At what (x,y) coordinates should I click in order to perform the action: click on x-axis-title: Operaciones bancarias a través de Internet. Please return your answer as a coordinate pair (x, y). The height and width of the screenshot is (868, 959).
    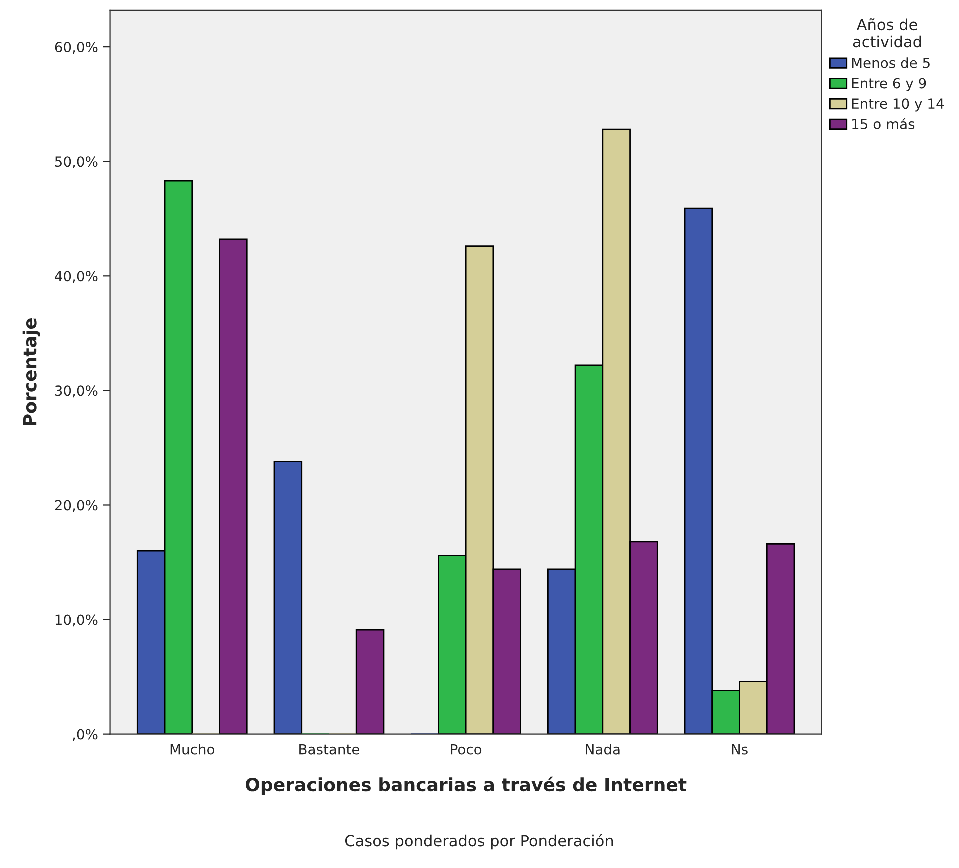
    Looking at the image, I should click on (466, 786).